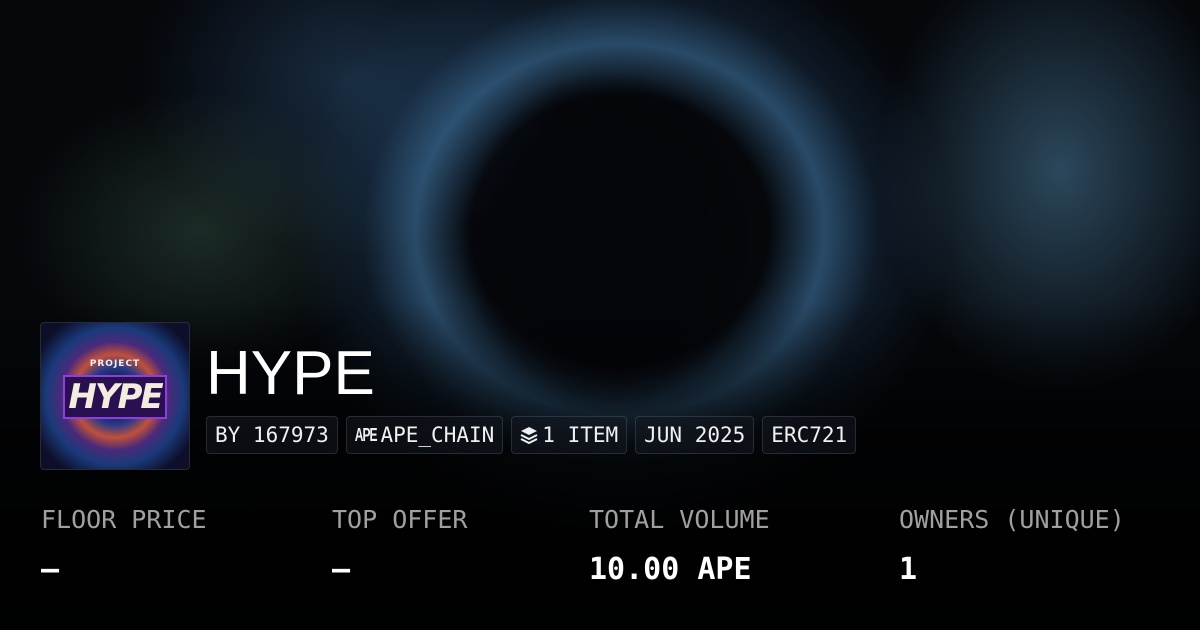 Image resolution: width=1200 pixels, height=630 pixels. What do you see at coordinates (580, 435) in the screenshot?
I see `items-label: 1 ITEM` at bounding box center [580, 435].